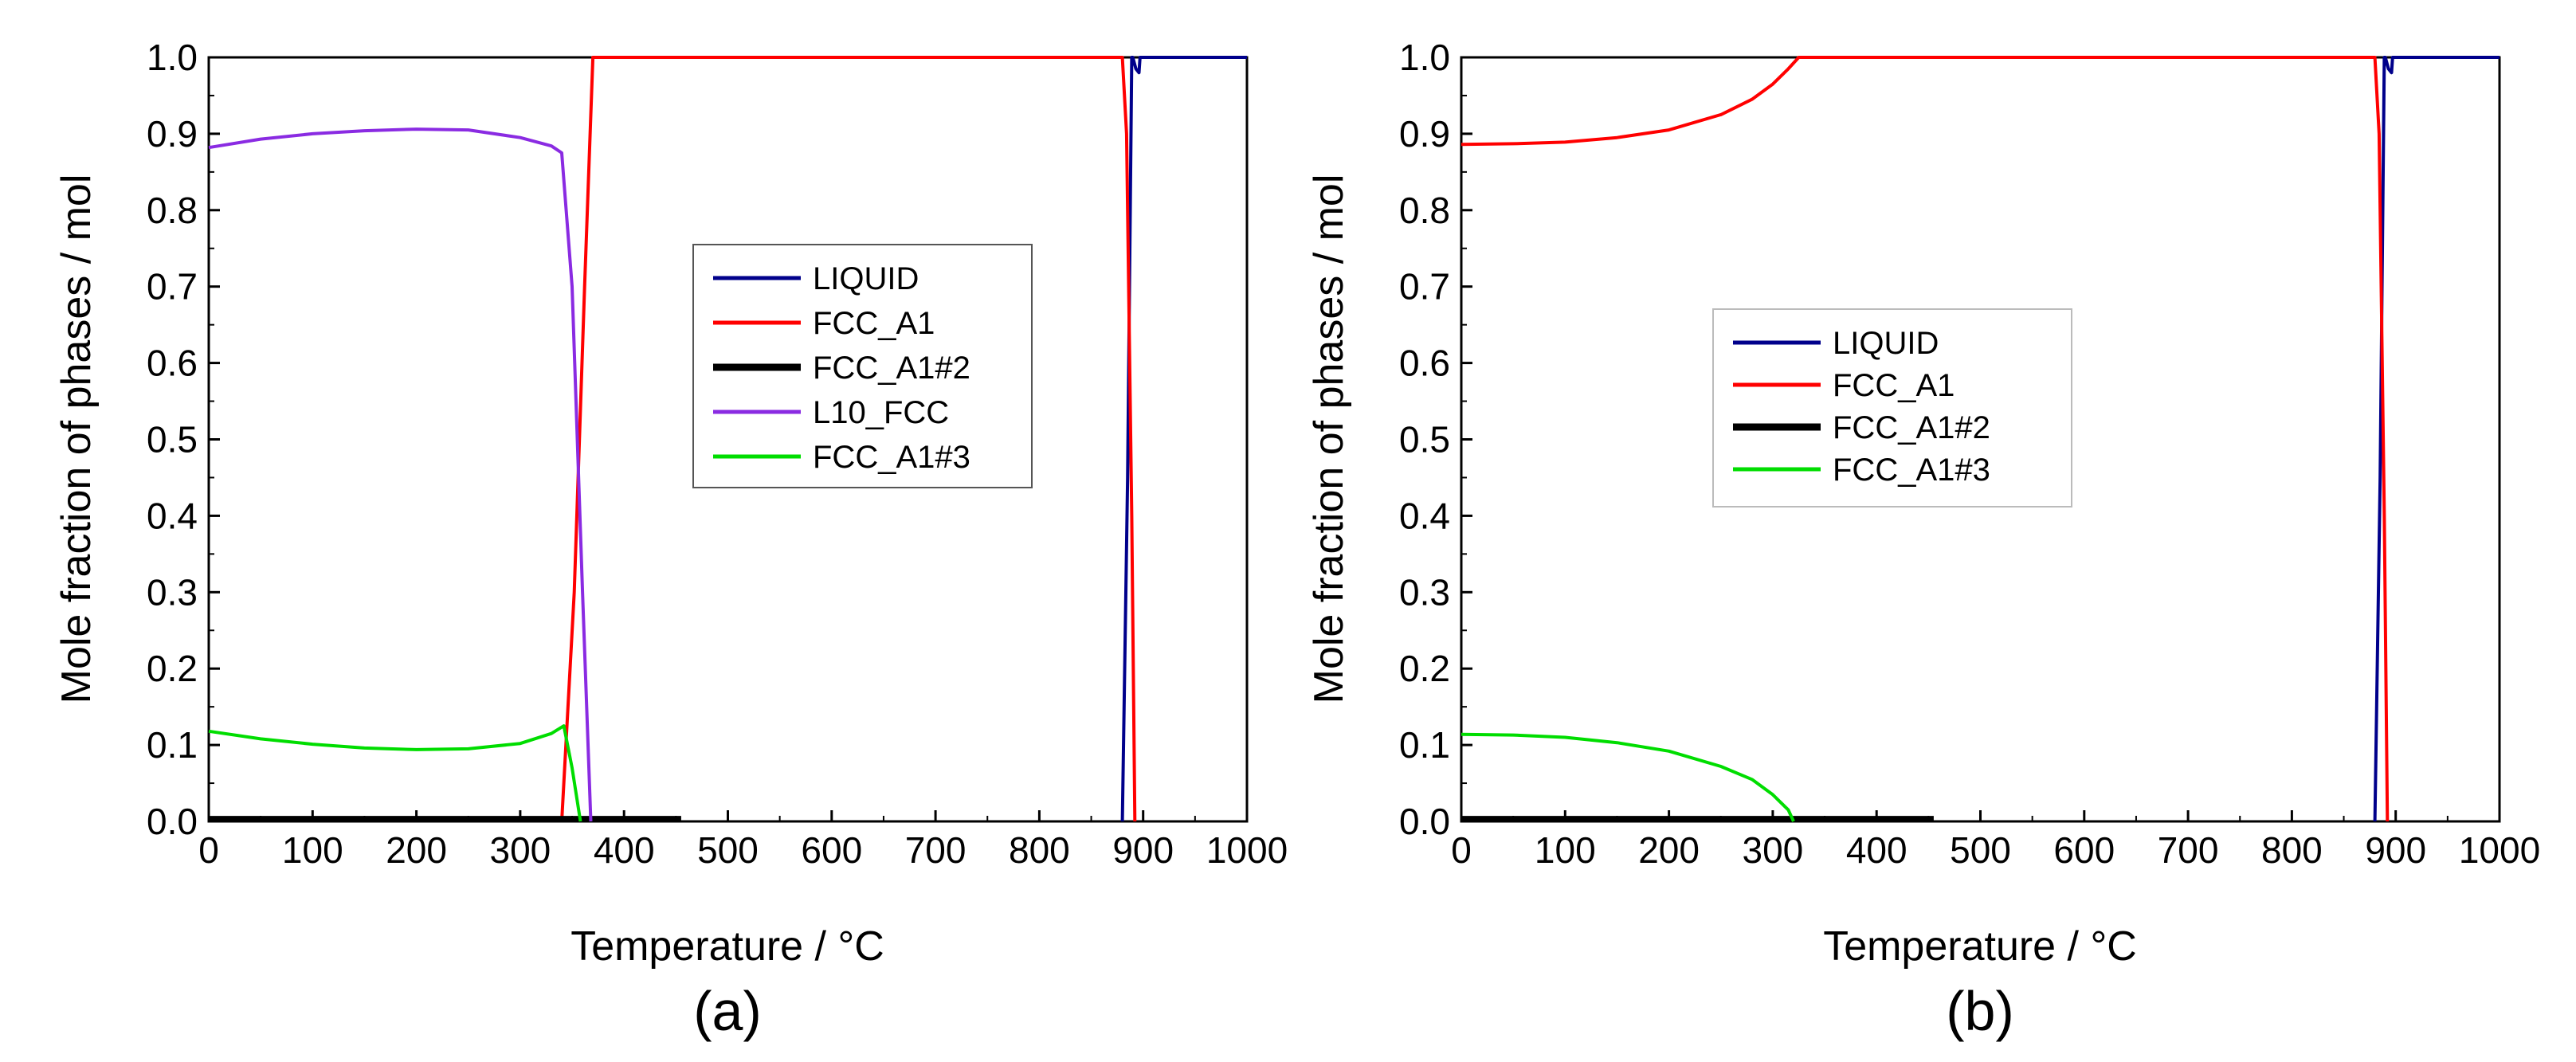 The image size is (2576, 1062). I want to click on legend: LIQUID FCC_A1 FCC_A1#2 L10_FCC FCC_A1#3, so click(863, 366).